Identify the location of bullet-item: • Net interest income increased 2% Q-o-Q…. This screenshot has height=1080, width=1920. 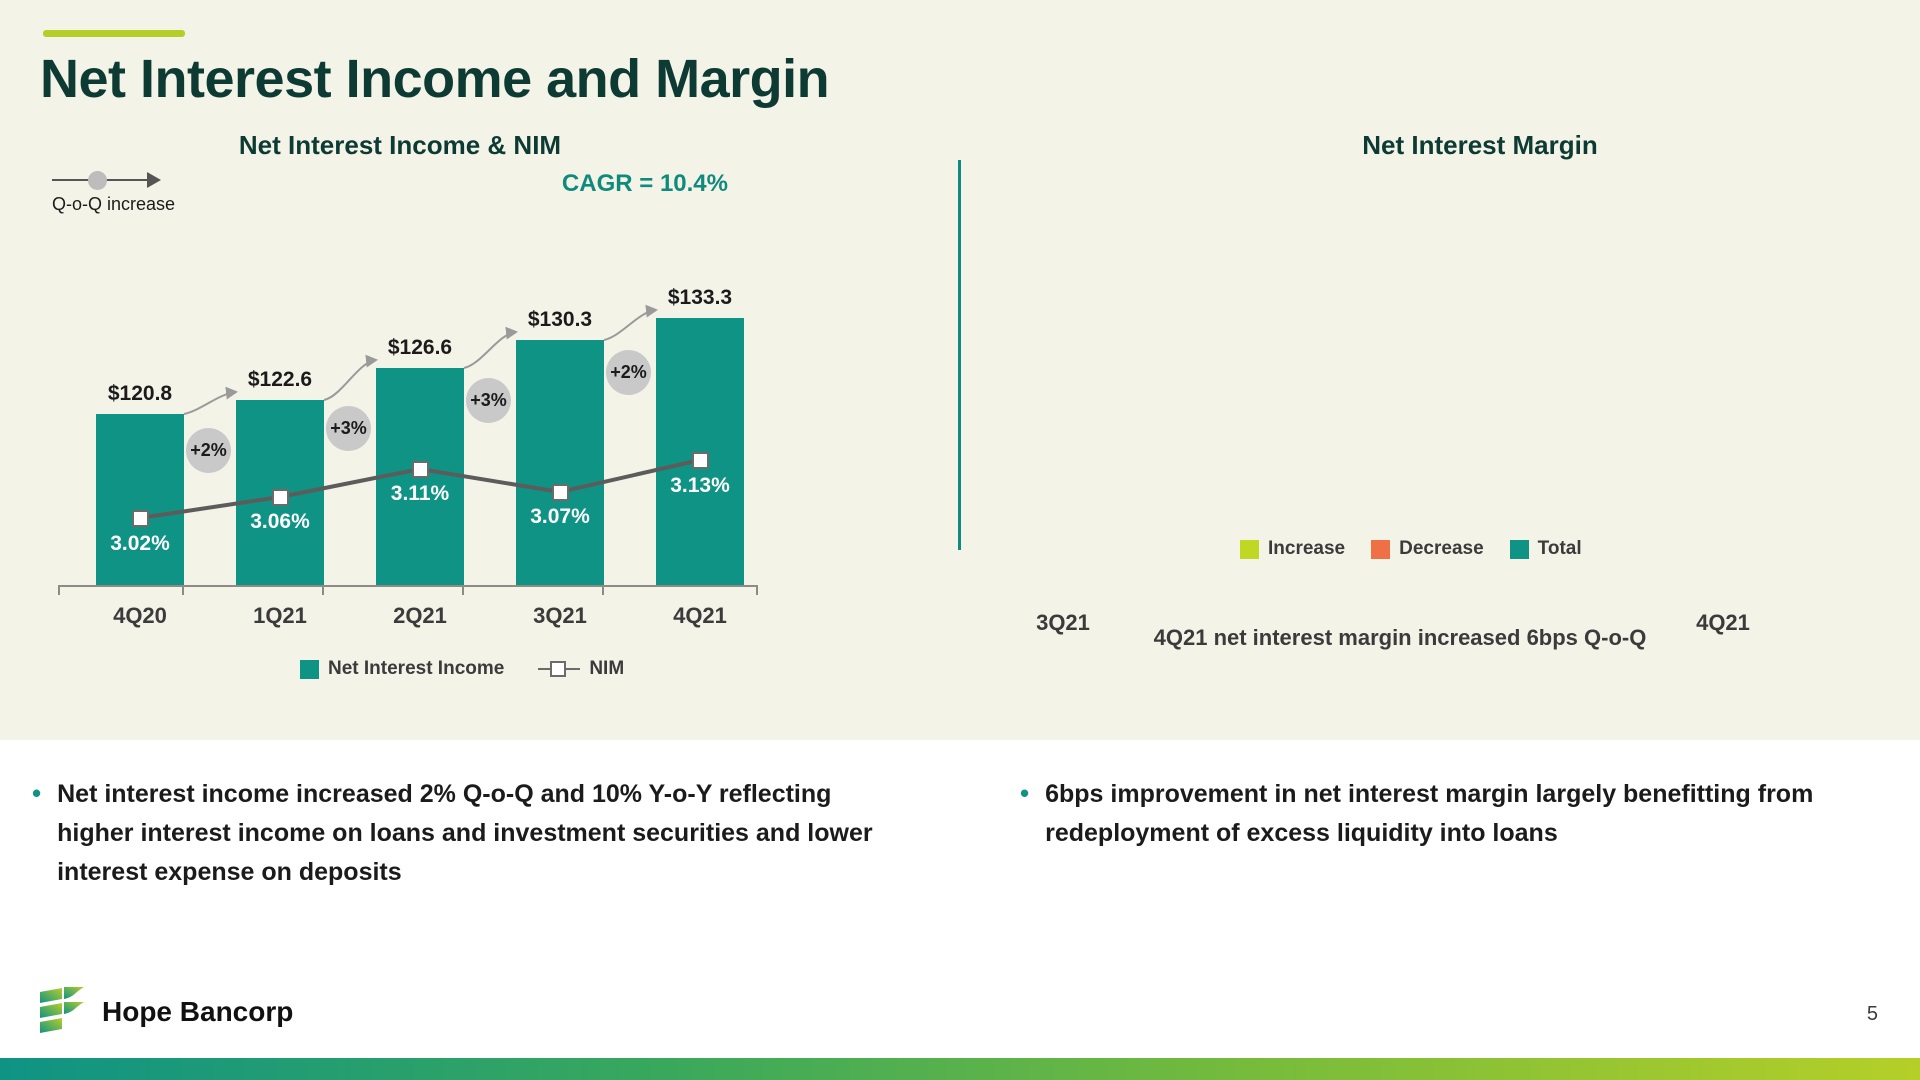
(462, 833).